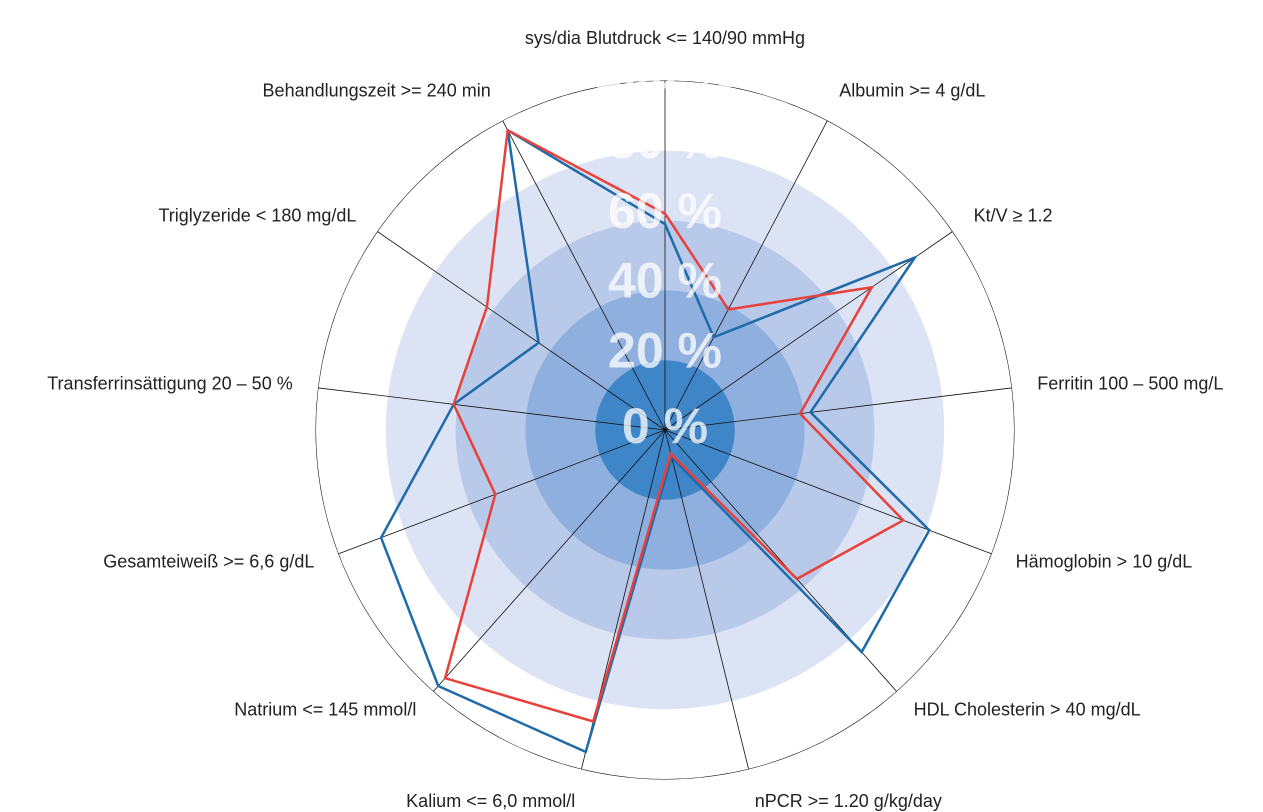  What do you see at coordinates (665, 350) in the screenshot?
I see `ring-label: 20 %` at bounding box center [665, 350].